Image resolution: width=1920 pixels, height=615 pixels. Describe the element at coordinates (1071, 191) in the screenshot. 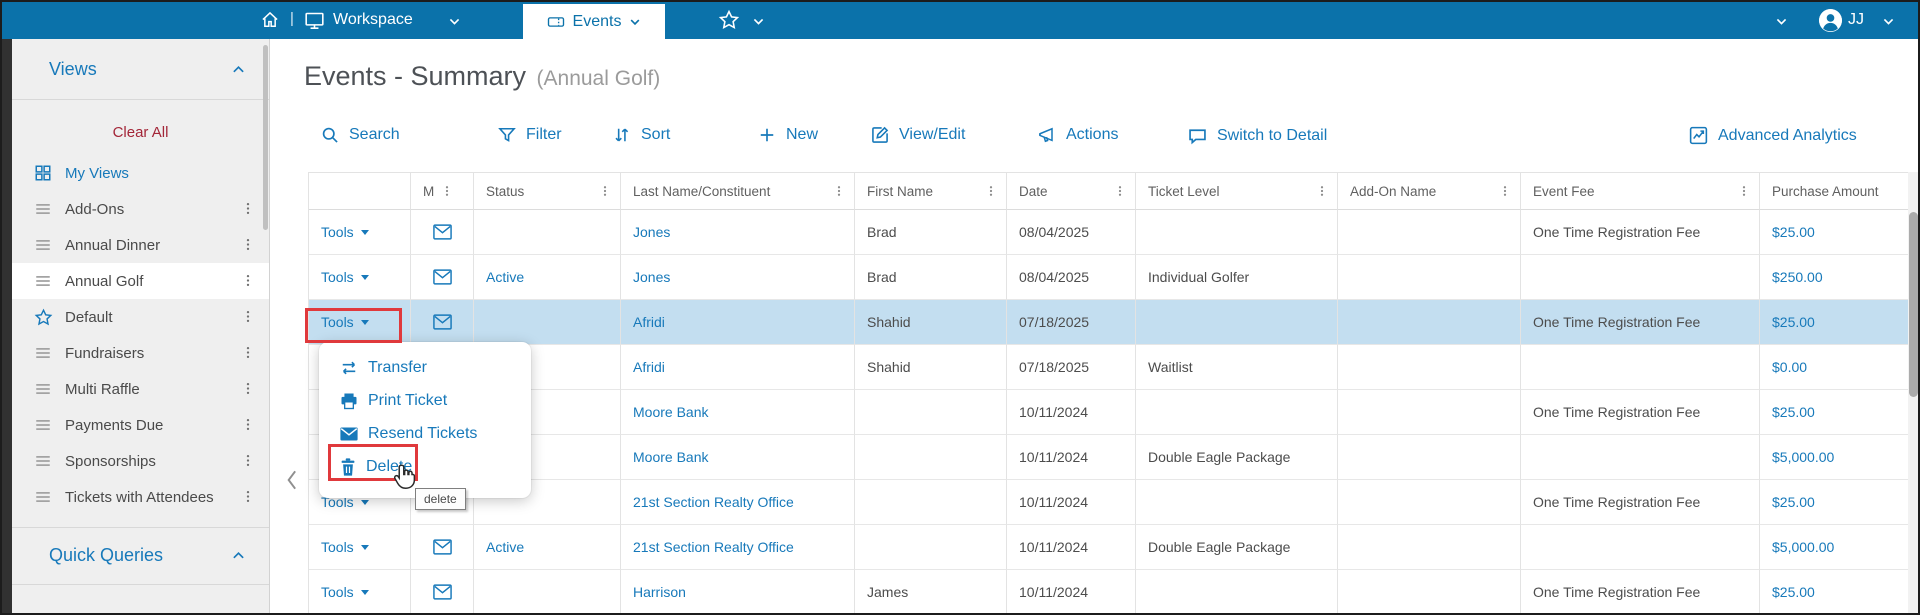

I see `col-header-date: Date` at that location.